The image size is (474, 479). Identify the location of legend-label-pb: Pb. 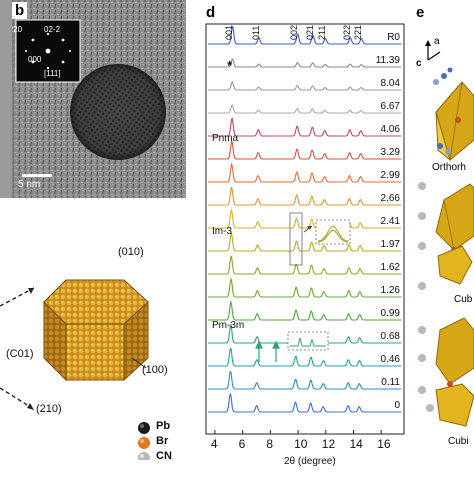
(163, 426).